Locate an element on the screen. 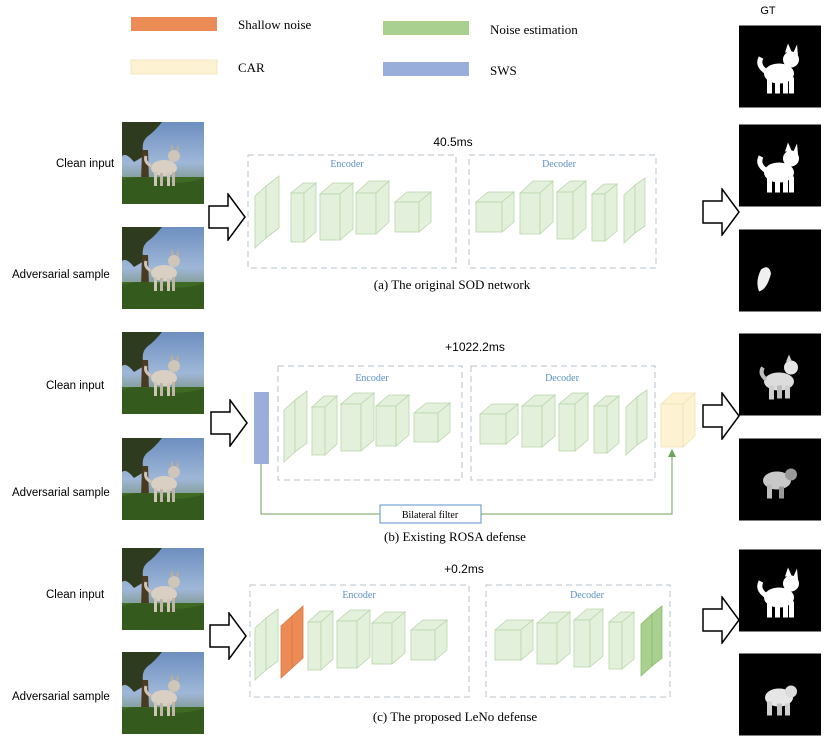 The width and height of the screenshot is (829, 739). block-c-d2 is located at coordinates (547, 643).